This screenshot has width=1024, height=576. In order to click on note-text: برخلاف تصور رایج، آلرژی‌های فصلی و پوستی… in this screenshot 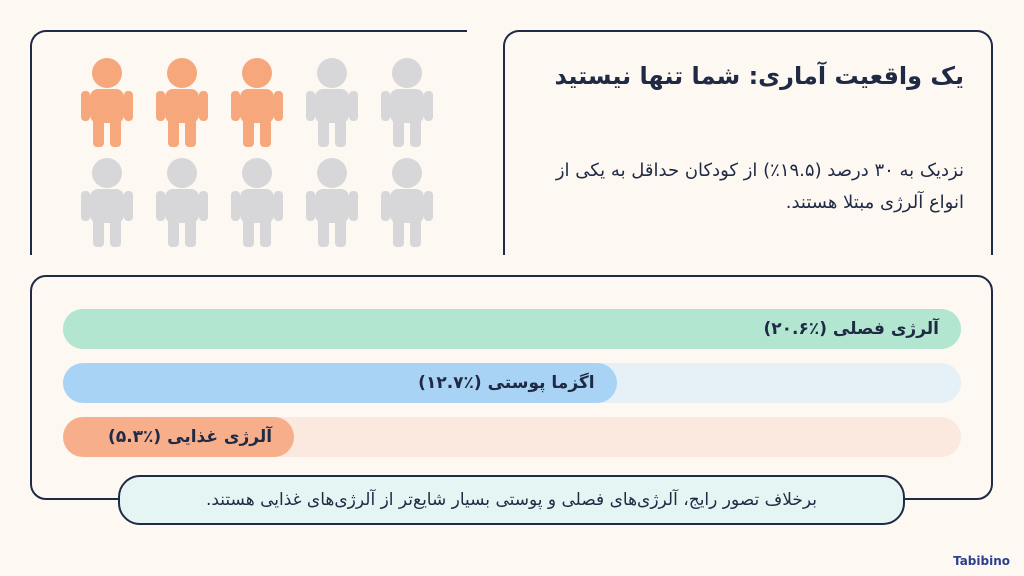, I will do `click(511, 500)`.